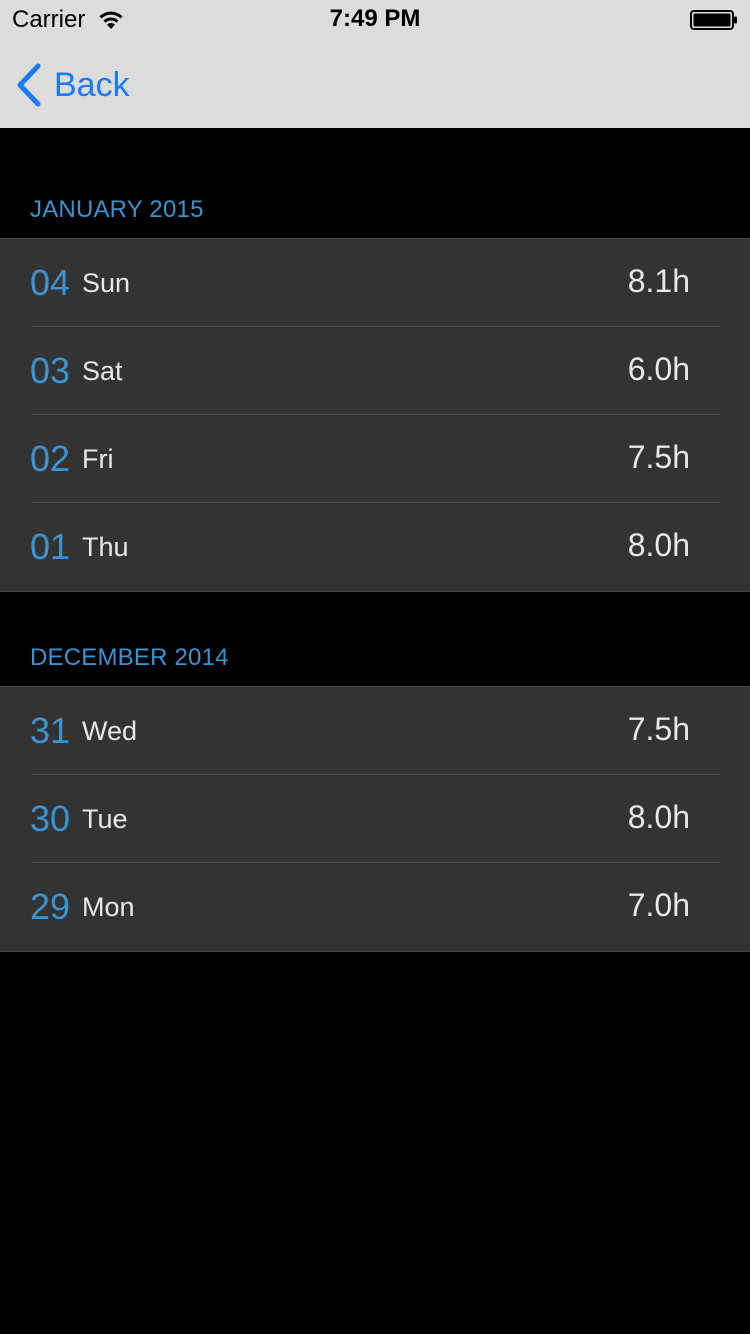 This screenshot has height=1334, width=750. Describe the element at coordinates (105, 547) in the screenshot. I see `weekday-label: Thu` at that location.